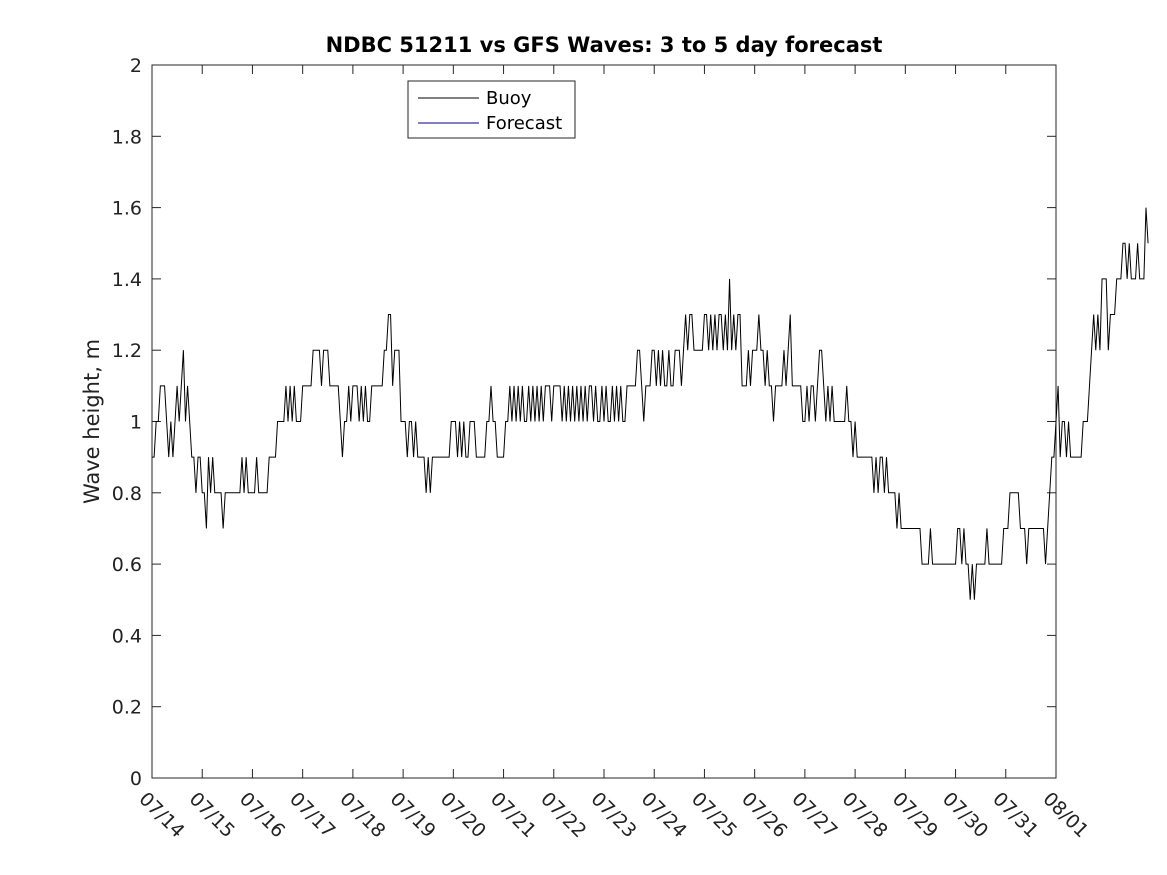 This screenshot has width=1167, height=875. Describe the element at coordinates (127, 708) in the screenshot. I see `y-tick-label: 0.2` at that location.